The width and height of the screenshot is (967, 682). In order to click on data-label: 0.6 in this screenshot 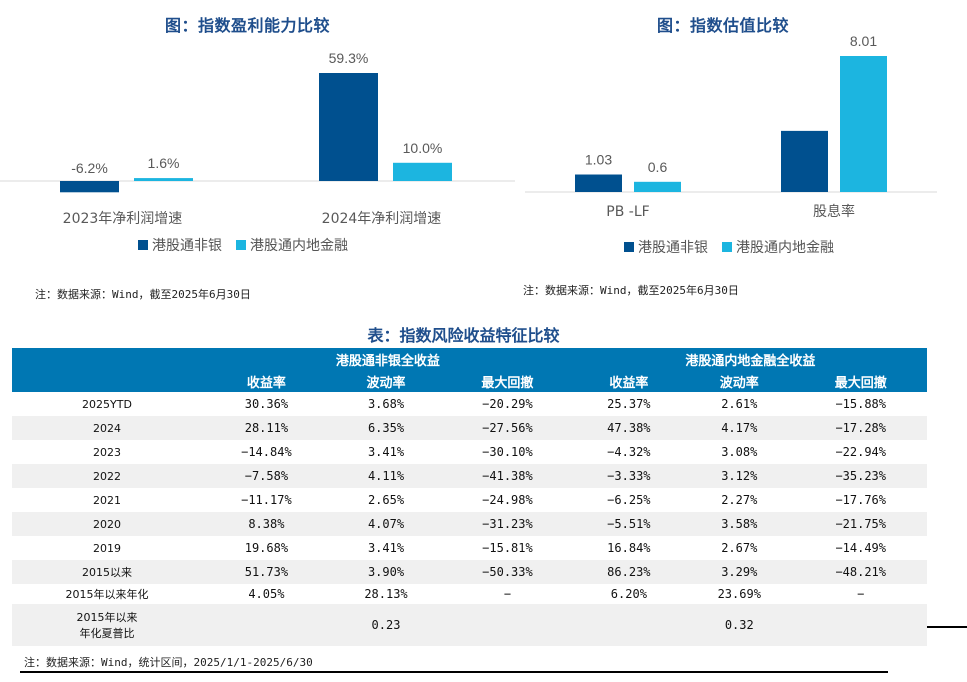, I will do `click(658, 167)`.